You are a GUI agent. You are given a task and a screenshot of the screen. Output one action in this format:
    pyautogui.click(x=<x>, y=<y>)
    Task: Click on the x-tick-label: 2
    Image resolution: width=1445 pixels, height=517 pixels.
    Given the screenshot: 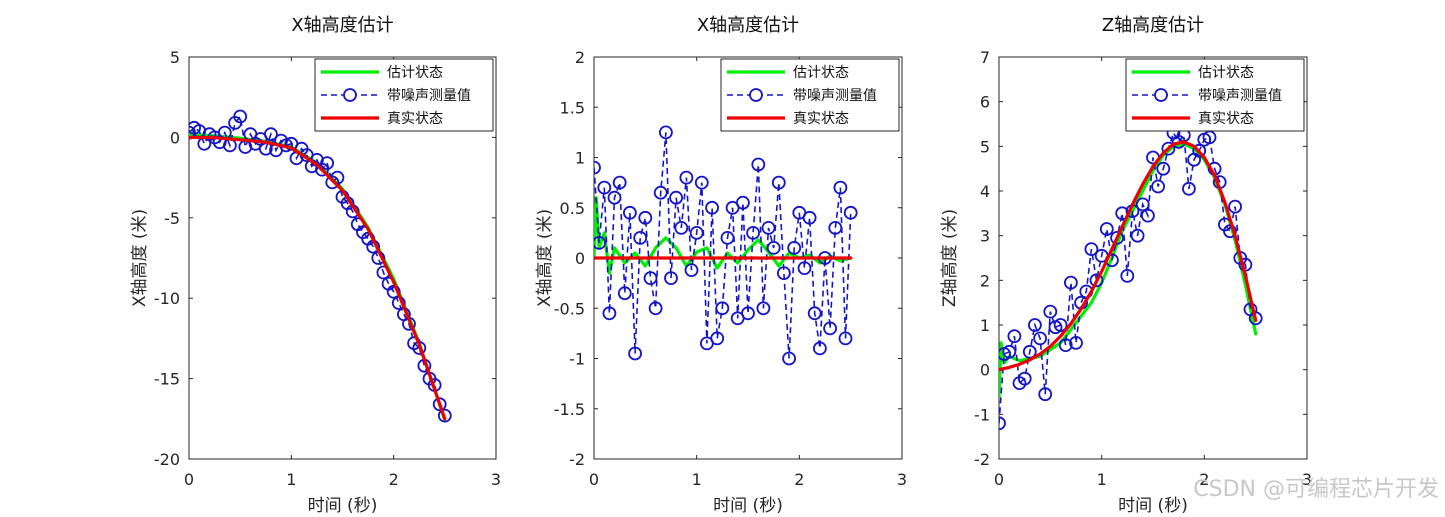 What is the action you would take?
    pyautogui.click(x=394, y=479)
    